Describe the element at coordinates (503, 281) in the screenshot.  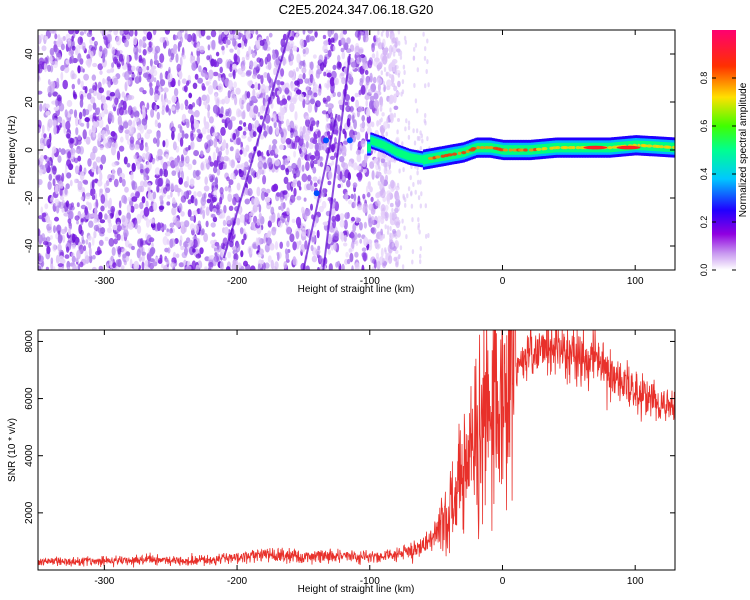
I see `x-tick-label: 0` at that location.